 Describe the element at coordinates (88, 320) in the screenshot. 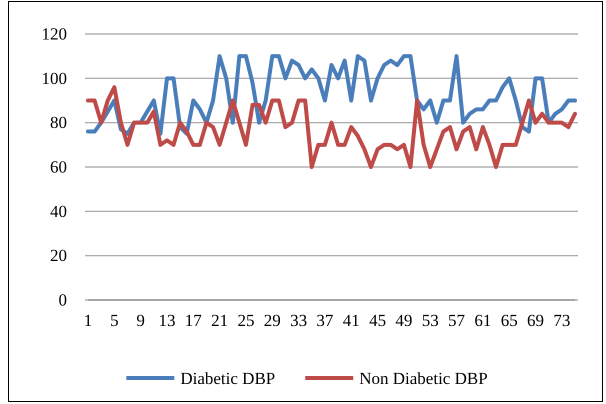

I see `x-tick-label: 1` at that location.